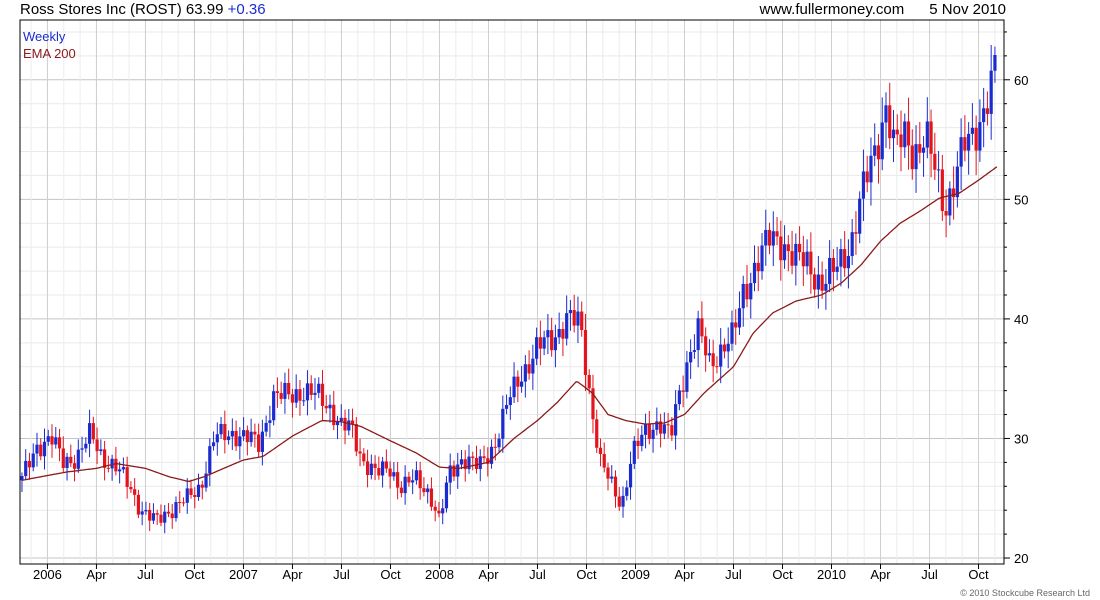 The image size is (1100, 600). What do you see at coordinates (439, 574) in the screenshot?
I see `x-tick-label: 2008` at bounding box center [439, 574].